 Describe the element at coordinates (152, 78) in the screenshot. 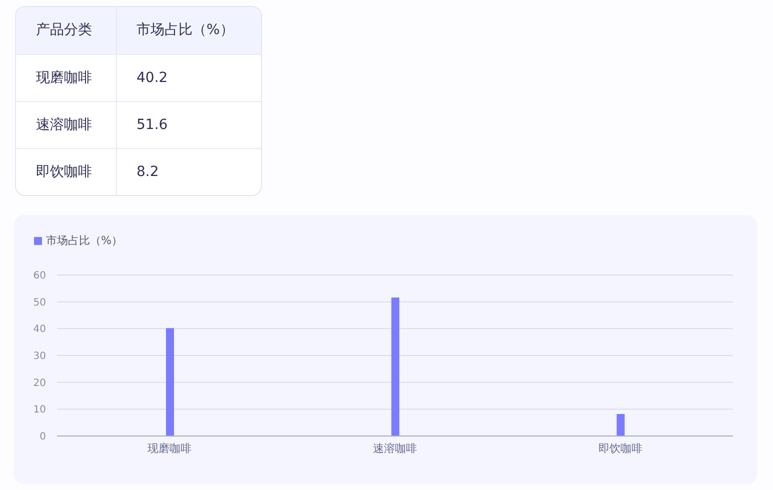

I see `data-label: 40.2` at that location.